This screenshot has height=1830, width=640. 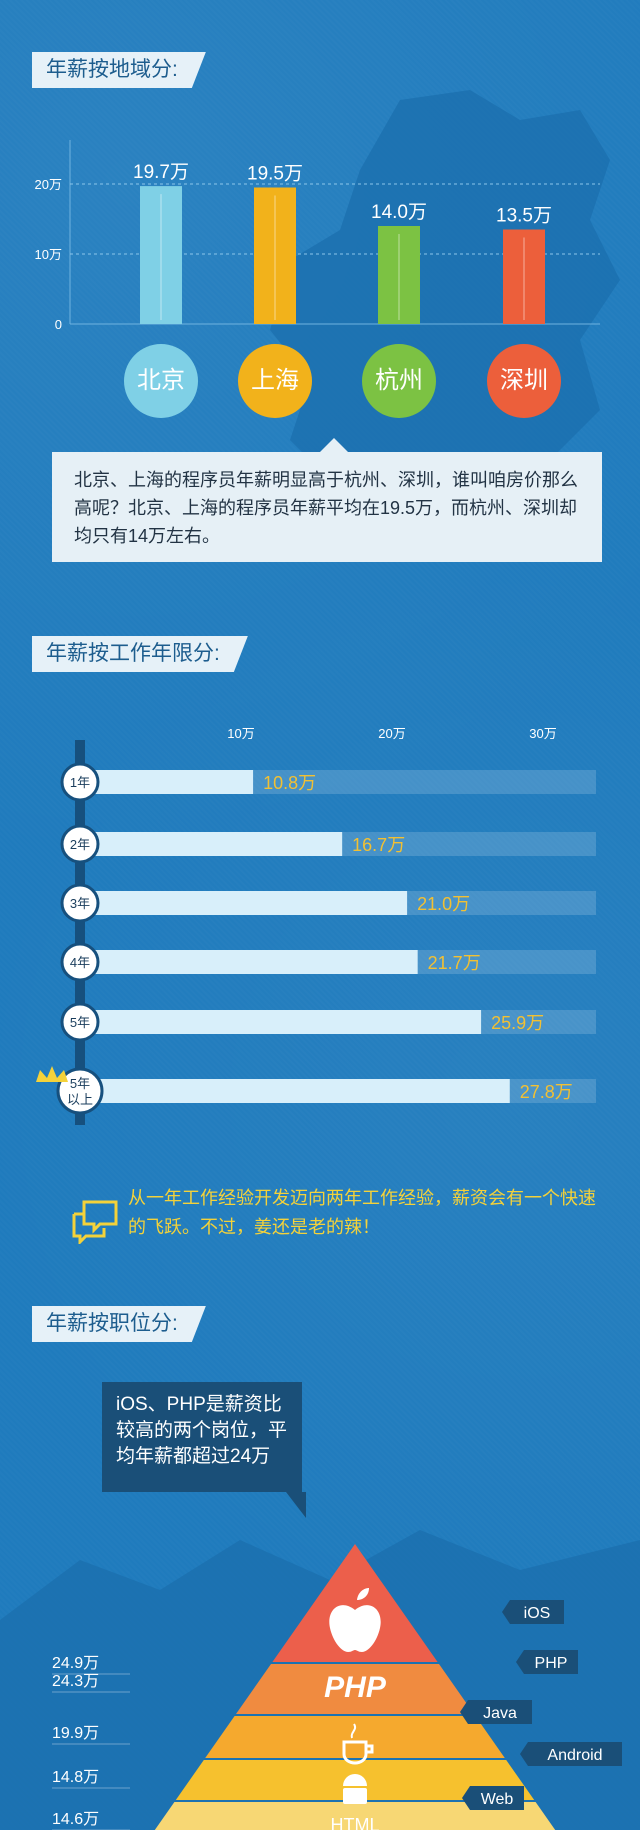 What do you see at coordinates (75, 1663) in the screenshot?
I see `tier-value-label: 24.9万` at bounding box center [75, 1663].